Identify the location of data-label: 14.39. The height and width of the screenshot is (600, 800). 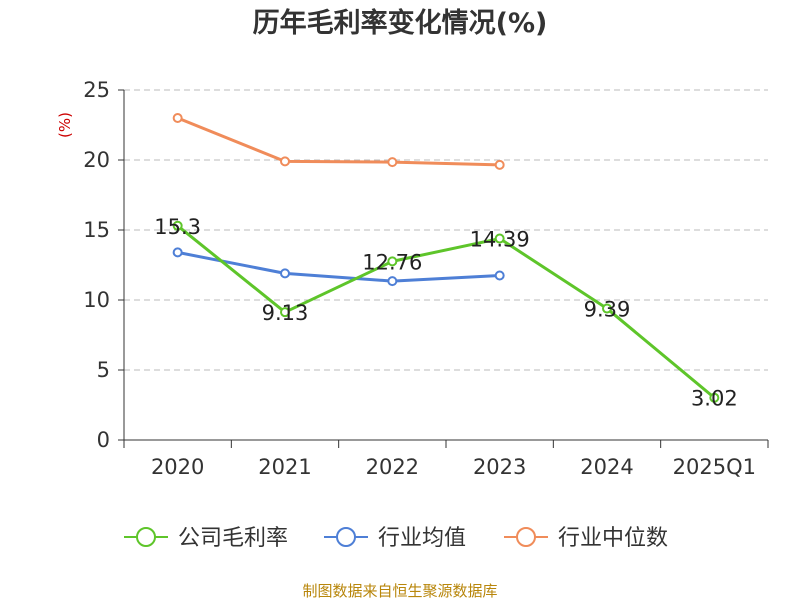
(500, 240).